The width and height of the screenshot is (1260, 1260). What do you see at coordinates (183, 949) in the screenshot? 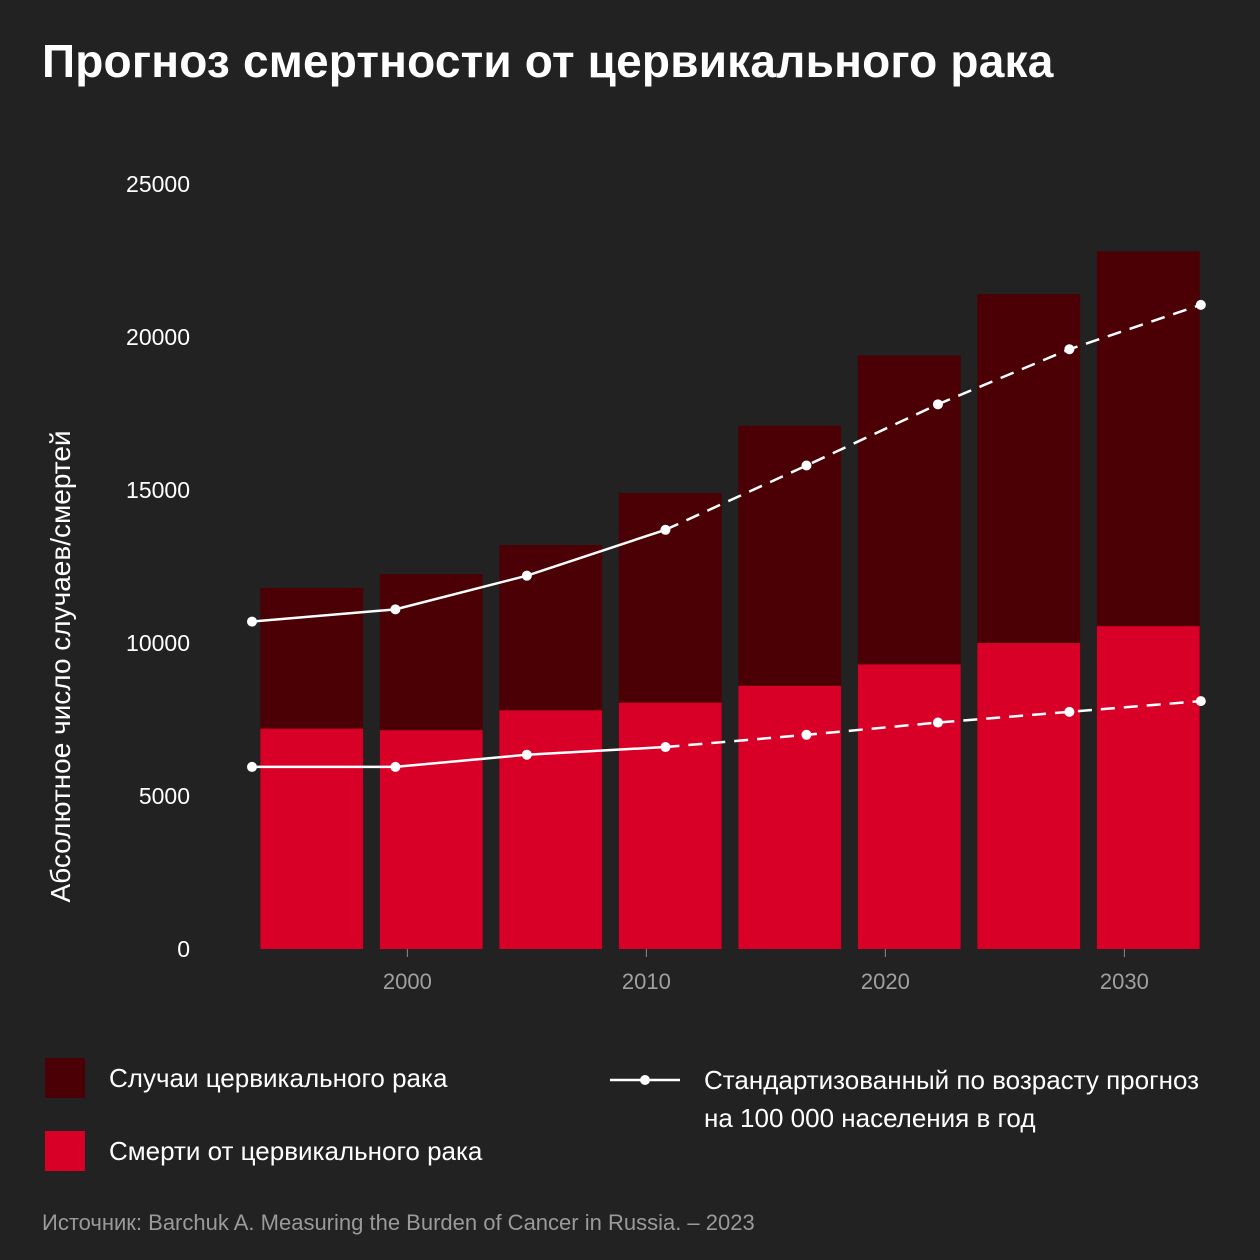
I see `y-tick-label: 0` at bounding box center [183, 949].